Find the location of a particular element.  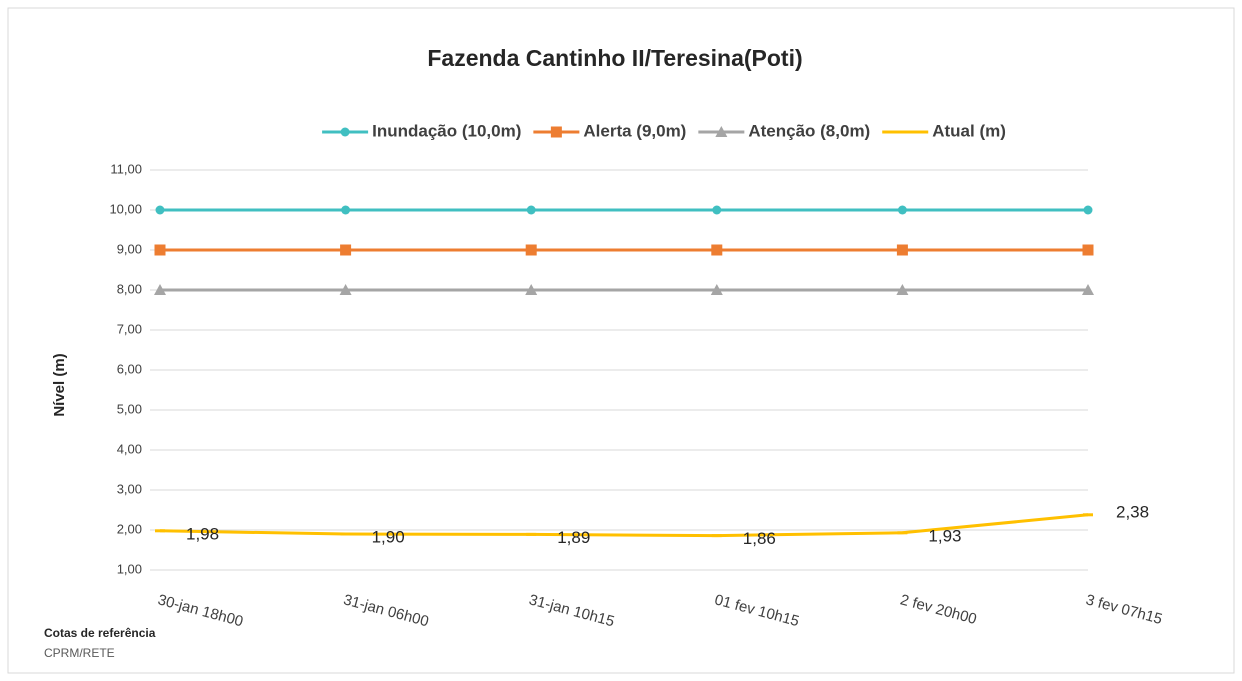

data-label: 1,90 is located at coordinates (388, 536).